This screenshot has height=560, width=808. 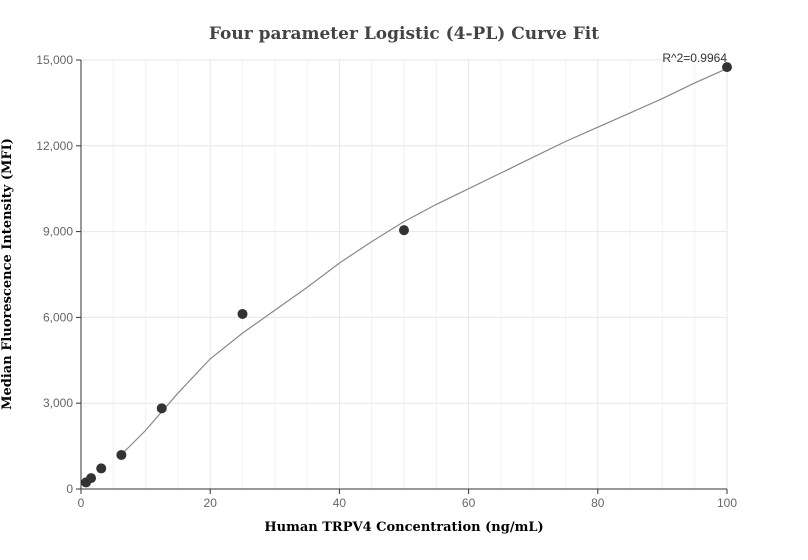 What do you see at coordinates (58, 232) in the screenshot?
I see `y-tick-label: 9,000` at bounding box center [58, 232].